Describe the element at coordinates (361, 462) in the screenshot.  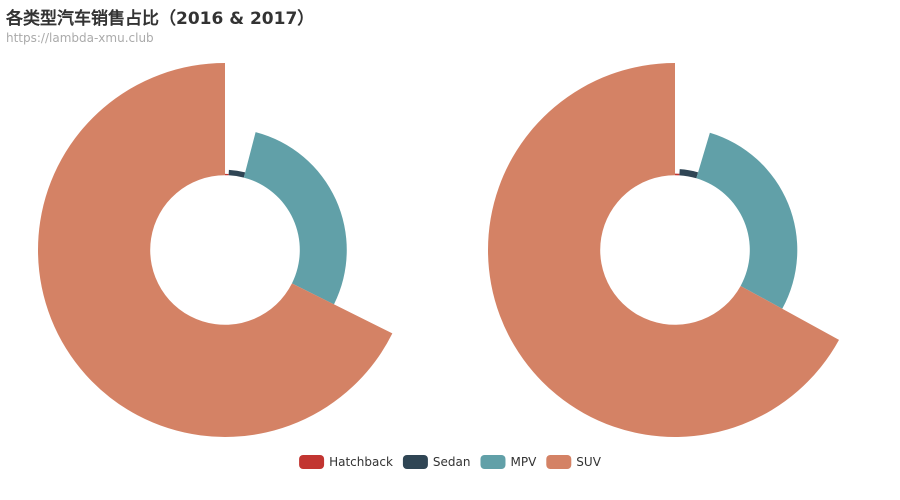
I see `legend-label-hatchback: Hatchback` at that location.